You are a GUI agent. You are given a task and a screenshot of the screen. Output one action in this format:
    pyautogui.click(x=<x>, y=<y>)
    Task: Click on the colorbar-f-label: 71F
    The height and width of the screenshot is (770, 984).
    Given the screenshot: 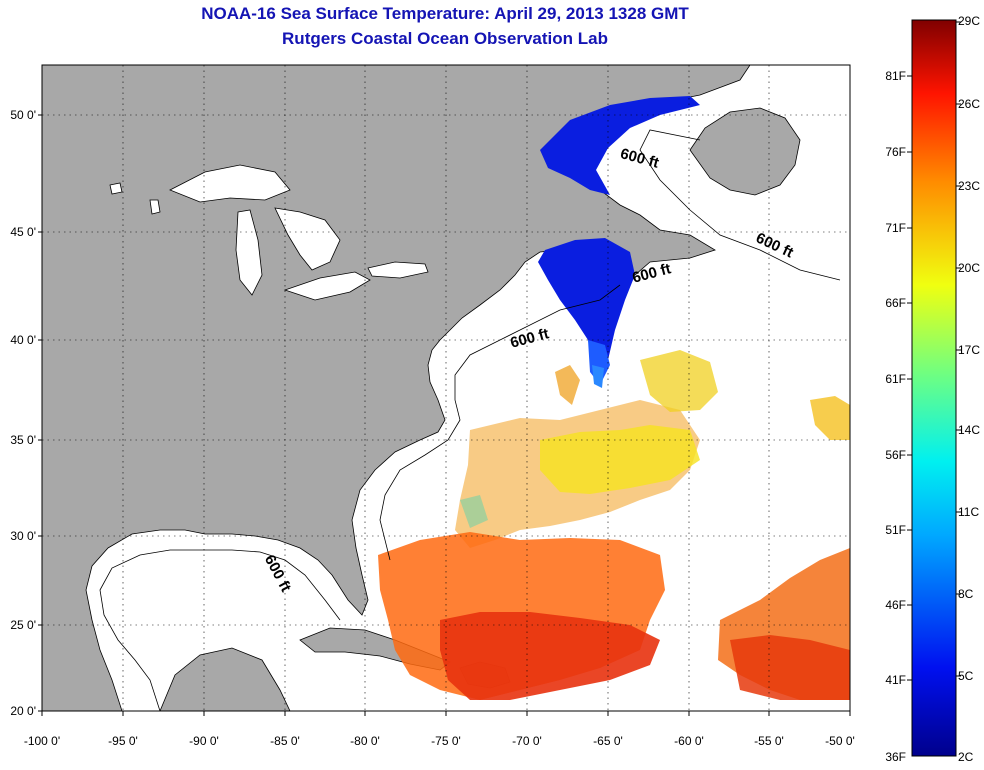 What is the action you would take?
    pyautogui.click(x=895, y=228)
    